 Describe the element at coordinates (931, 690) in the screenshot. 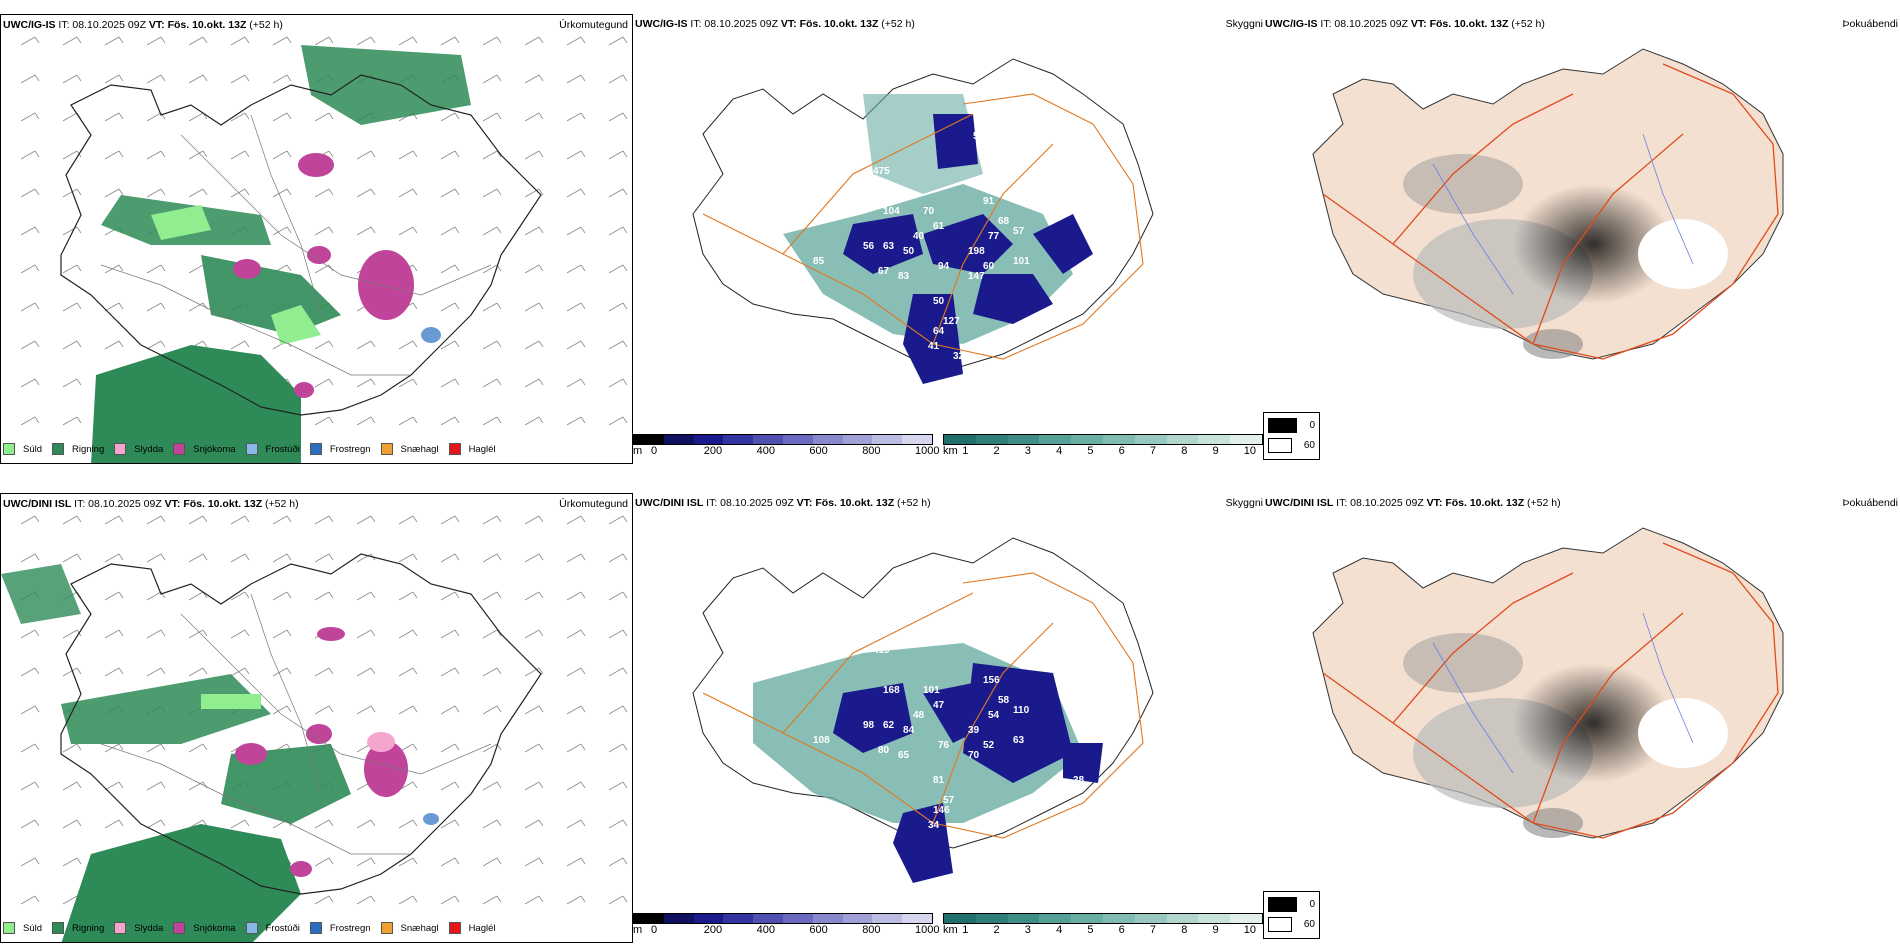

I see `ceiling-label: 101` at that location.